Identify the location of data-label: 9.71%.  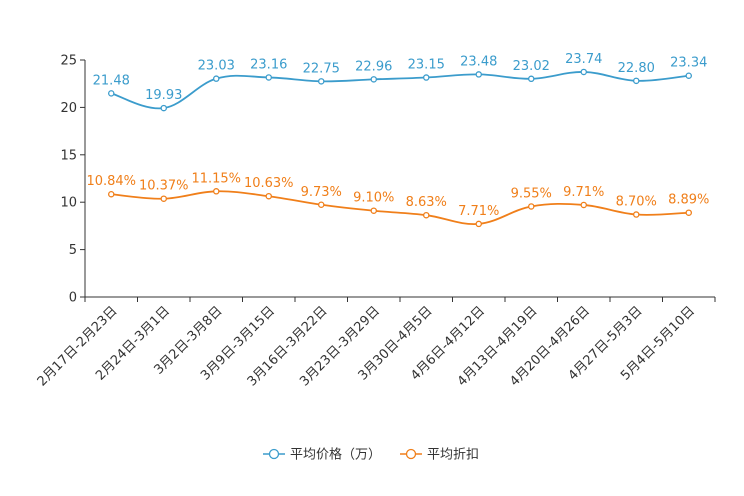
(583, 192).